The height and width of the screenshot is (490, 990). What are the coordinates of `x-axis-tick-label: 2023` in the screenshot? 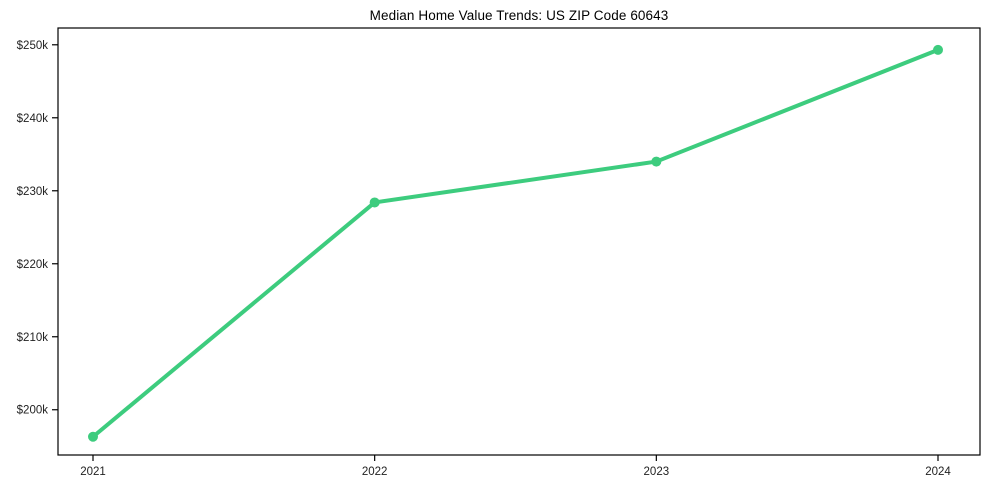 It's located at (657, 472).